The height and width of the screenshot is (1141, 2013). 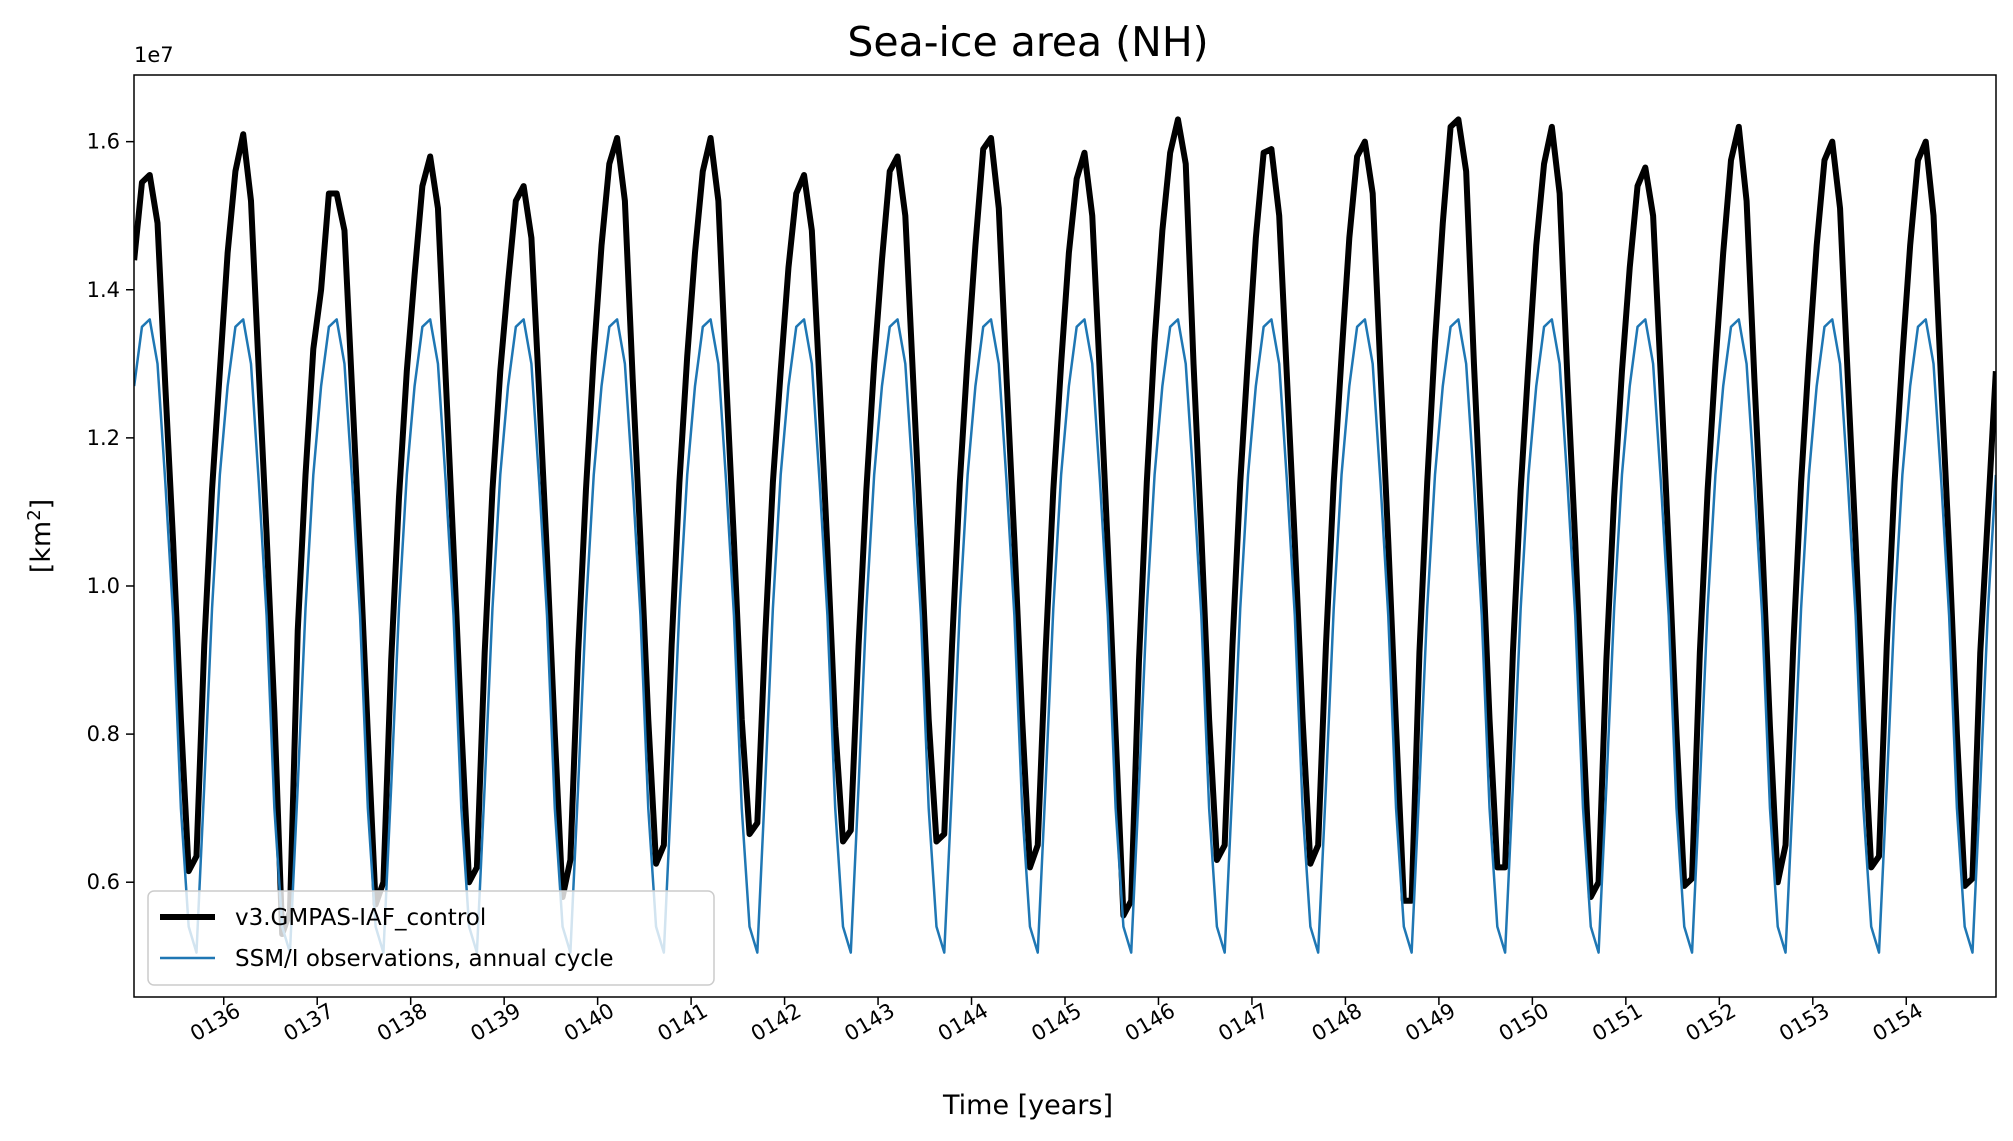 I want to click on y-tick-label: 1.6, so click(x=103, y=142).